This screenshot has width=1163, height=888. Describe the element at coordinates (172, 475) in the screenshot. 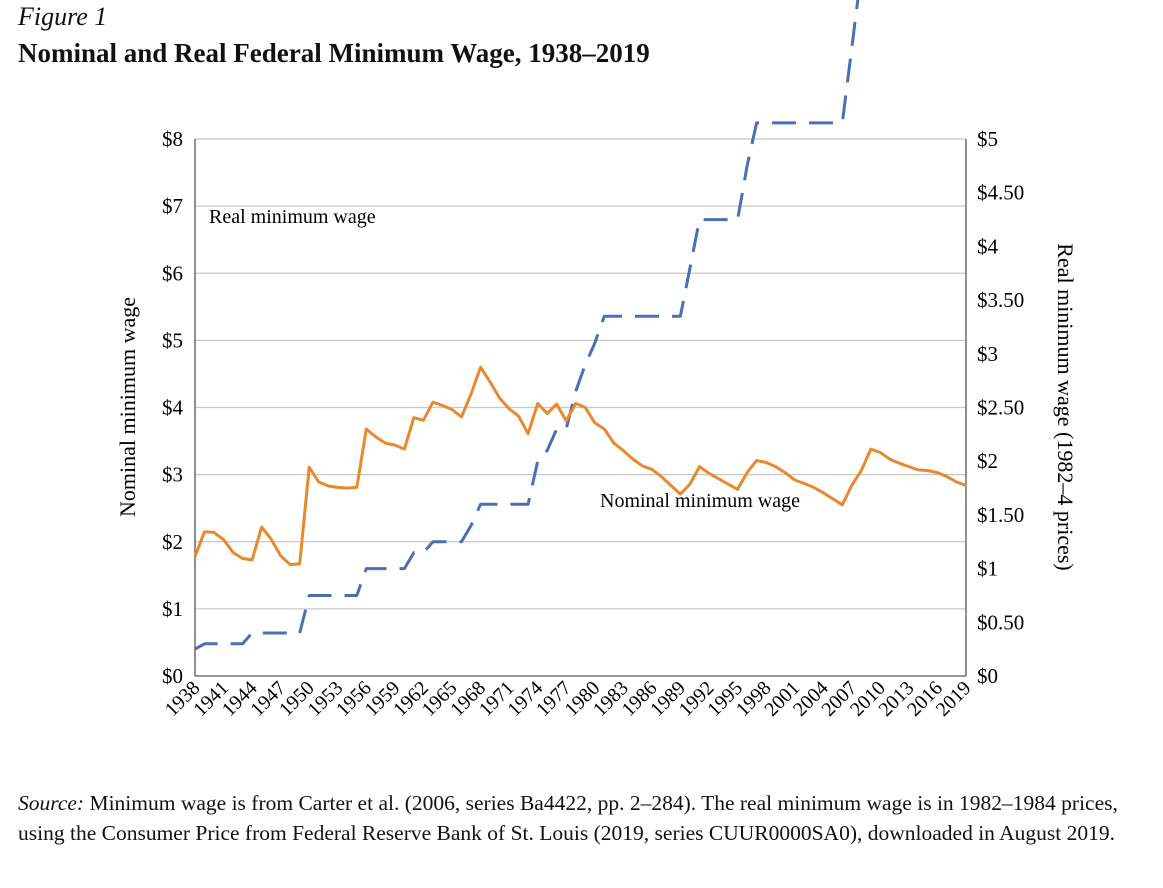

I see `left-tick-label: $3` at that location.